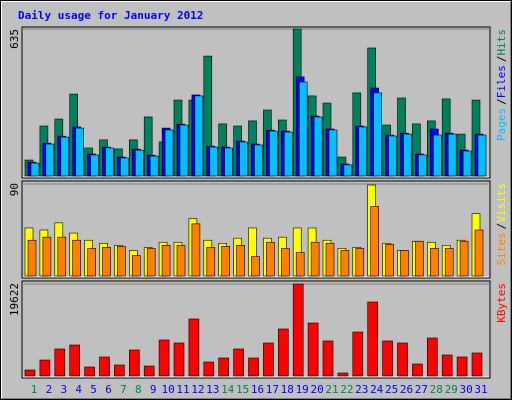 This screenshot has width=512, height=400. What do you see at coordinates (272, 389) in the screenshot?
I see `x-tick-label: 17` at bounding box center [272, 389].